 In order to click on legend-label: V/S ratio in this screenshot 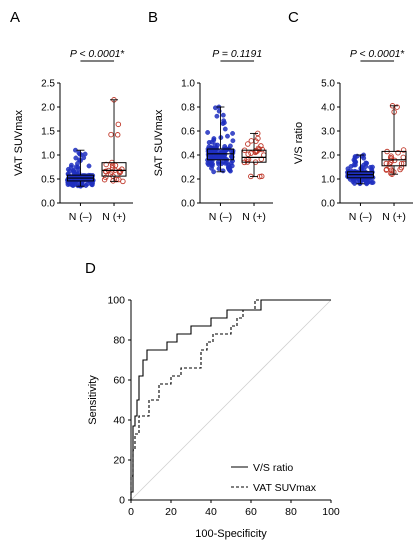, I will do `click(273, 468)`.